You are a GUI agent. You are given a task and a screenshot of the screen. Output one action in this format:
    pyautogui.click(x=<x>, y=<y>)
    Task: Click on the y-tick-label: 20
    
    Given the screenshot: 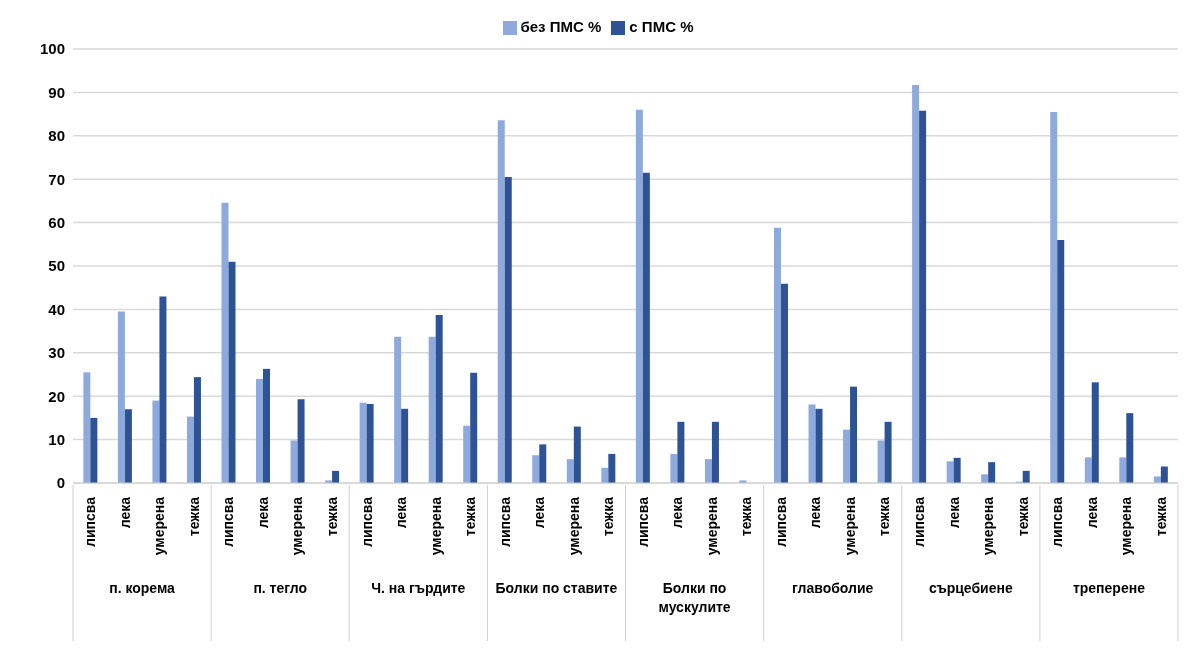 What is the action you would take?
    pyautogui.click(x=56, y=396)
    